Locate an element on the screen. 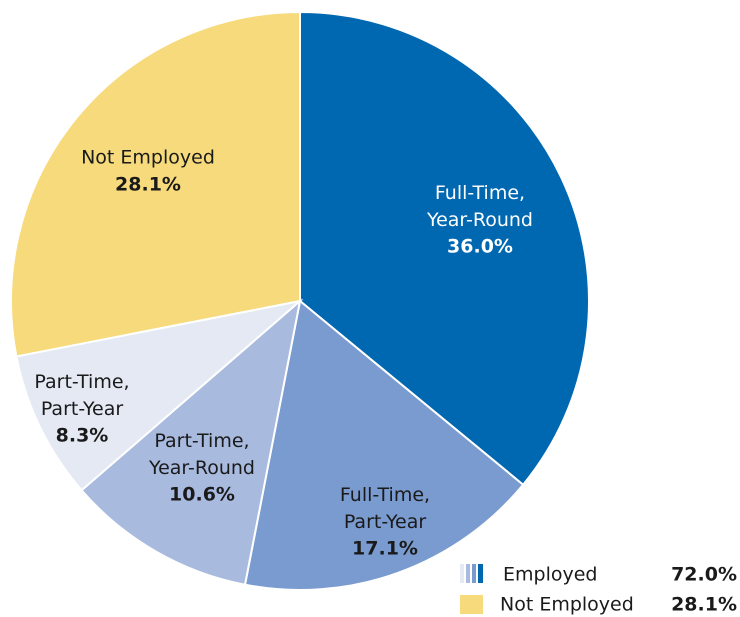 The height and width of the screenshot is (617, 740). slice-value-label: 10.6% is located at coordinates (202, 495).